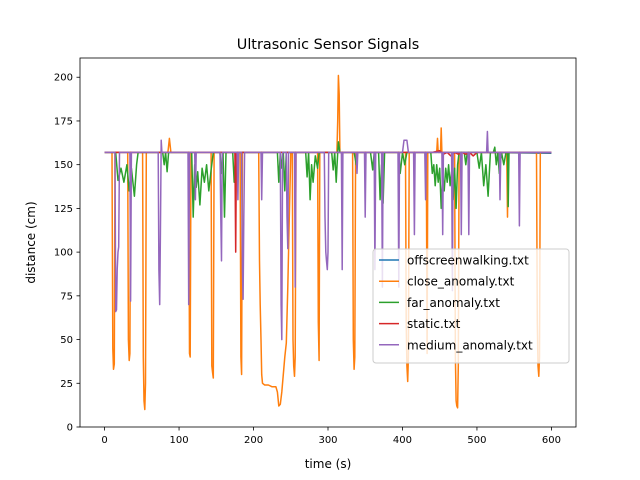  What do you see at coordinates (179, 440) in the screenshot?
I see `x-tick-label: 100` at bounding box center [179, 440].